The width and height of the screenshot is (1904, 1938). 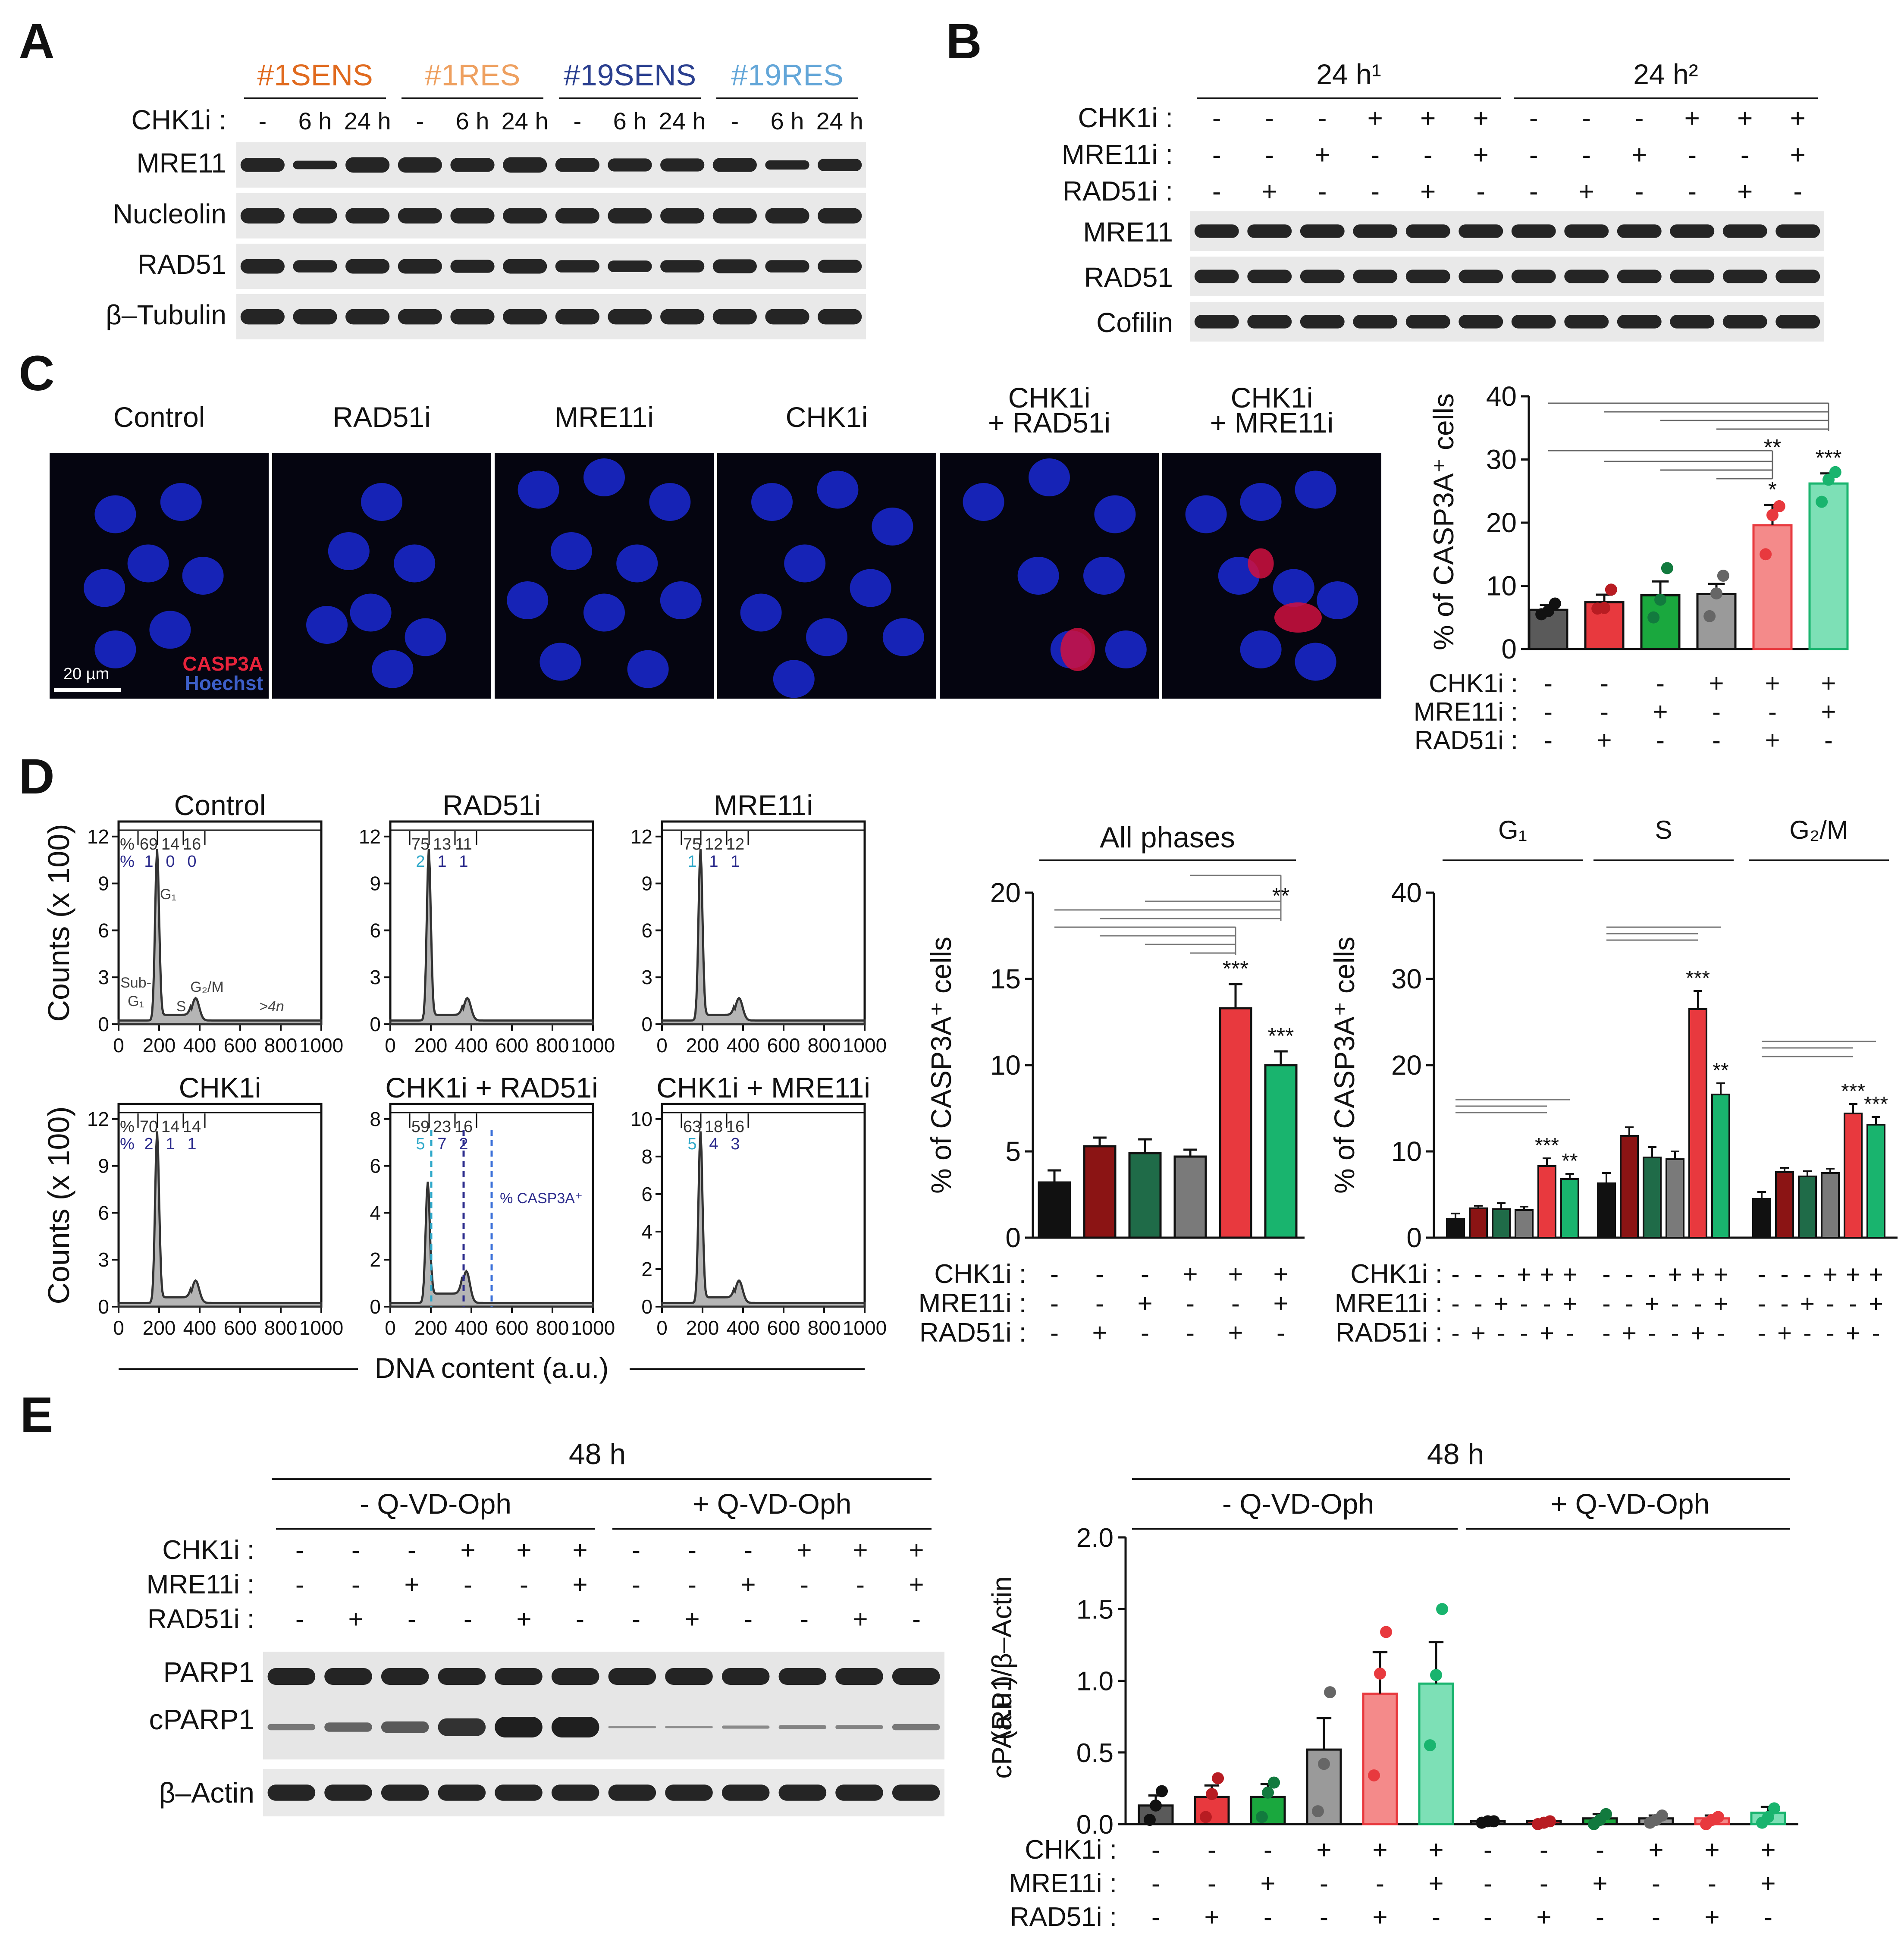 I want to click on histogram-y-tick-label: 0, so click(x=646, y=1306).